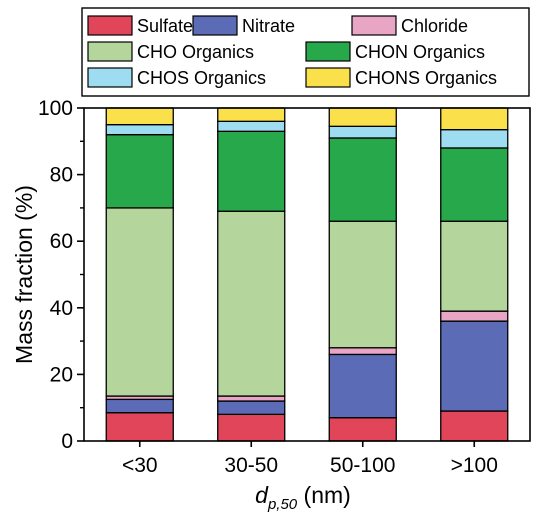 This screenshot has height=512, width=537. I want to click on x-axis-subscript: p,50, so click(282, 504).